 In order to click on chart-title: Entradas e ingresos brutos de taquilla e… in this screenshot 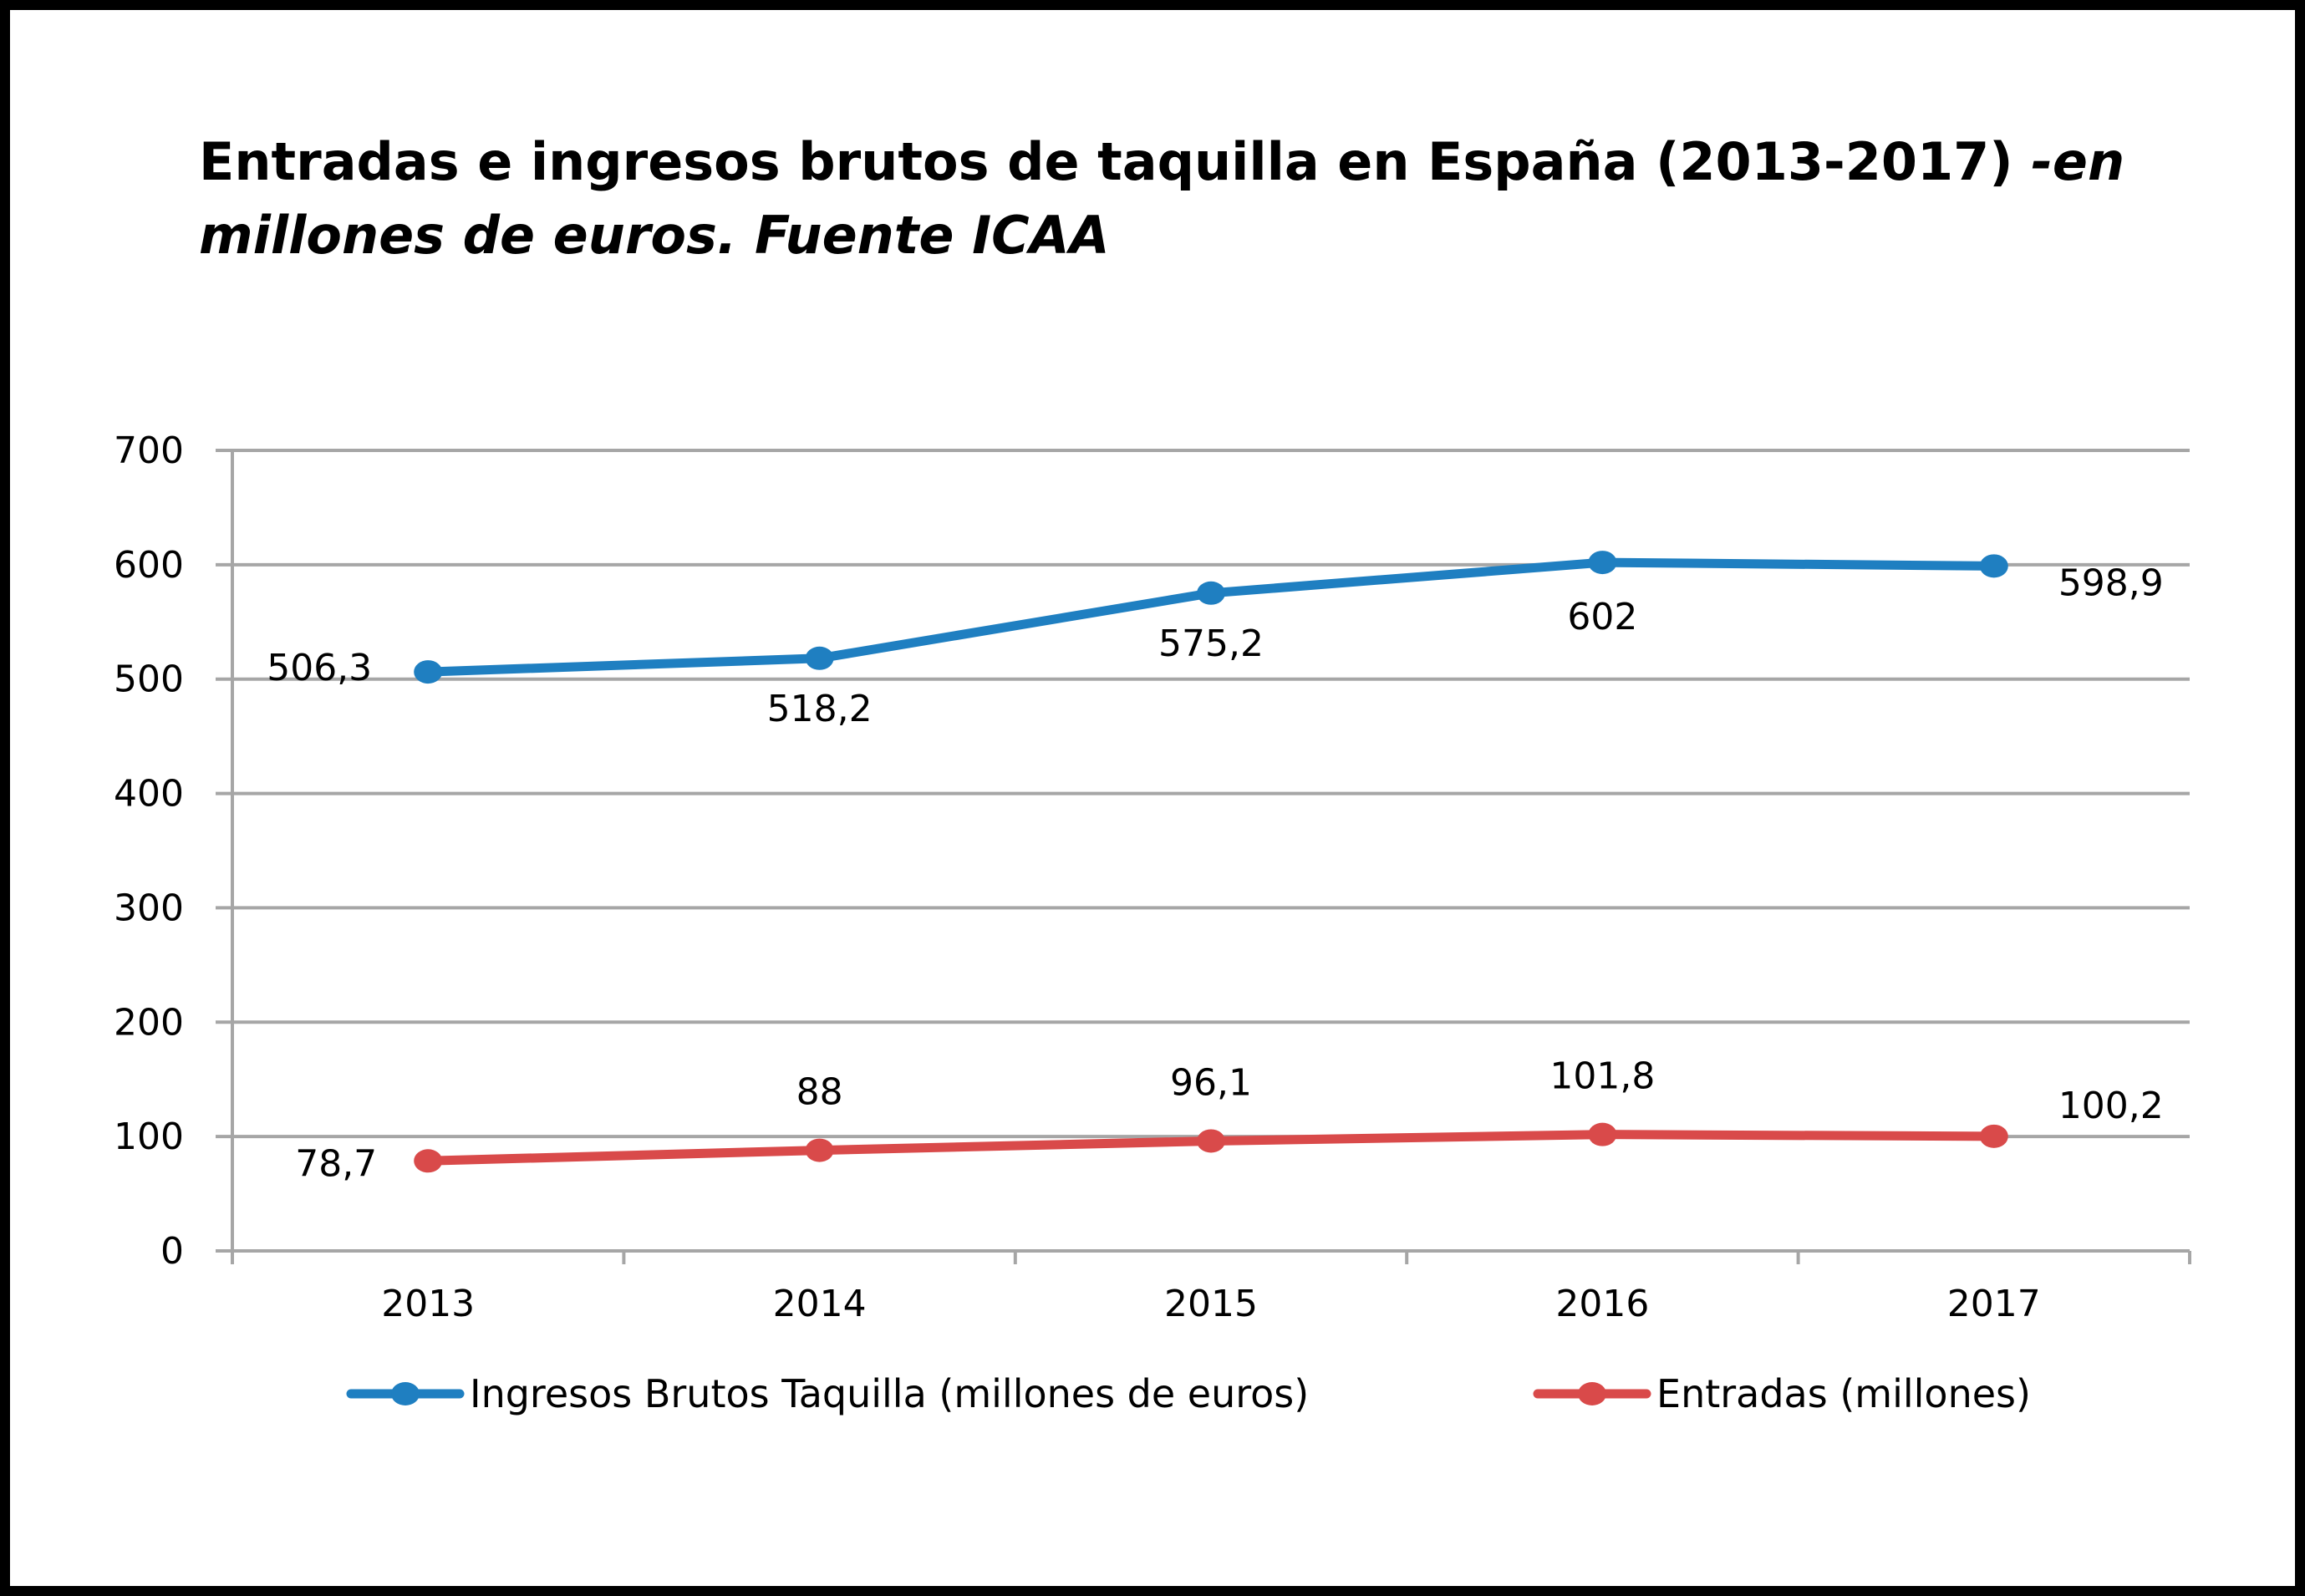, I will do `click(1193, 198)`.